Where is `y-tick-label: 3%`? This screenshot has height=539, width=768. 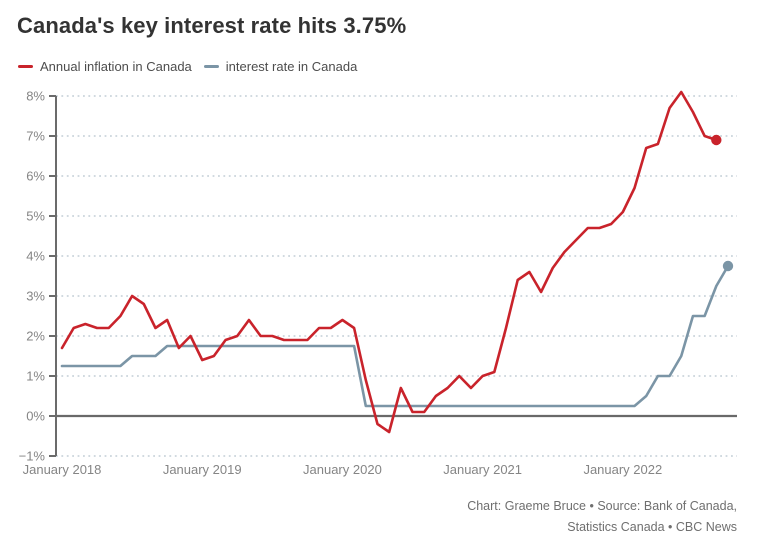
y-tick-label: 3% is located at coordinates (35, 296).